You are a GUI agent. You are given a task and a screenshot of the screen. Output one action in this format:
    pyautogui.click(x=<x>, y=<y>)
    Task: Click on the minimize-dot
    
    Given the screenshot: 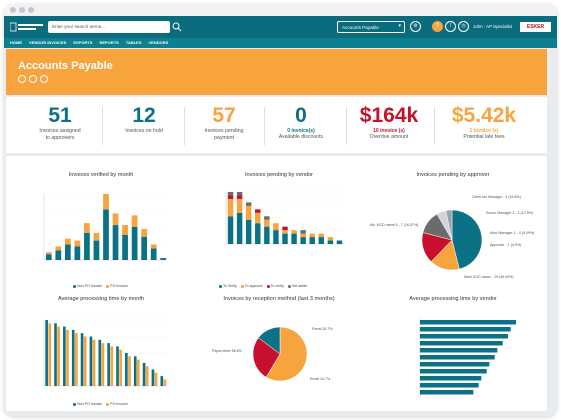 What is the action you would take?
    pyautogui.click(x=22, y=10)
    